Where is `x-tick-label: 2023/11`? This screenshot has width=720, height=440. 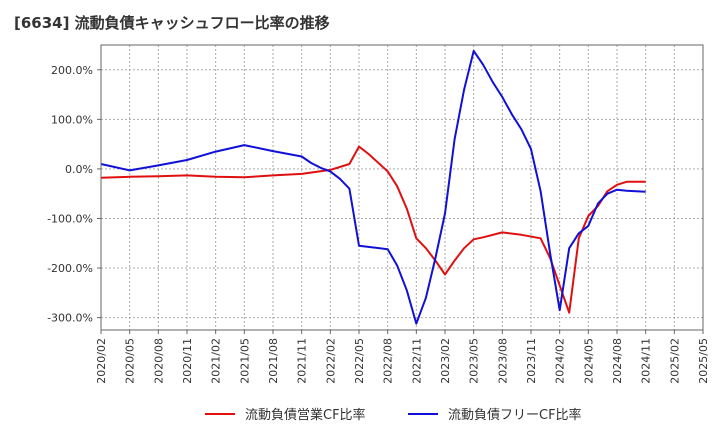 x-tick-label: 2023/11 is located at coordinates (531, 361).